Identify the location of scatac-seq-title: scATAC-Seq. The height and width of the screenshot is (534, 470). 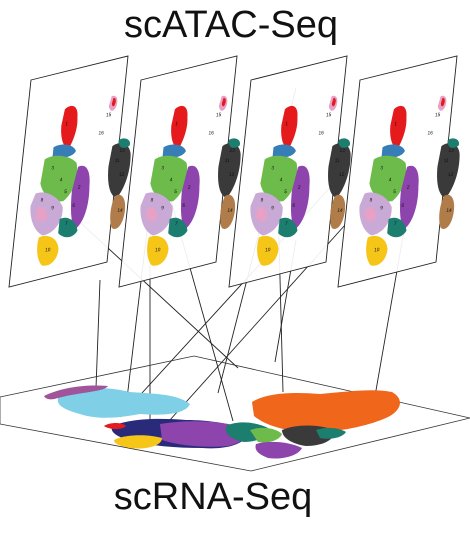
(231, 25).